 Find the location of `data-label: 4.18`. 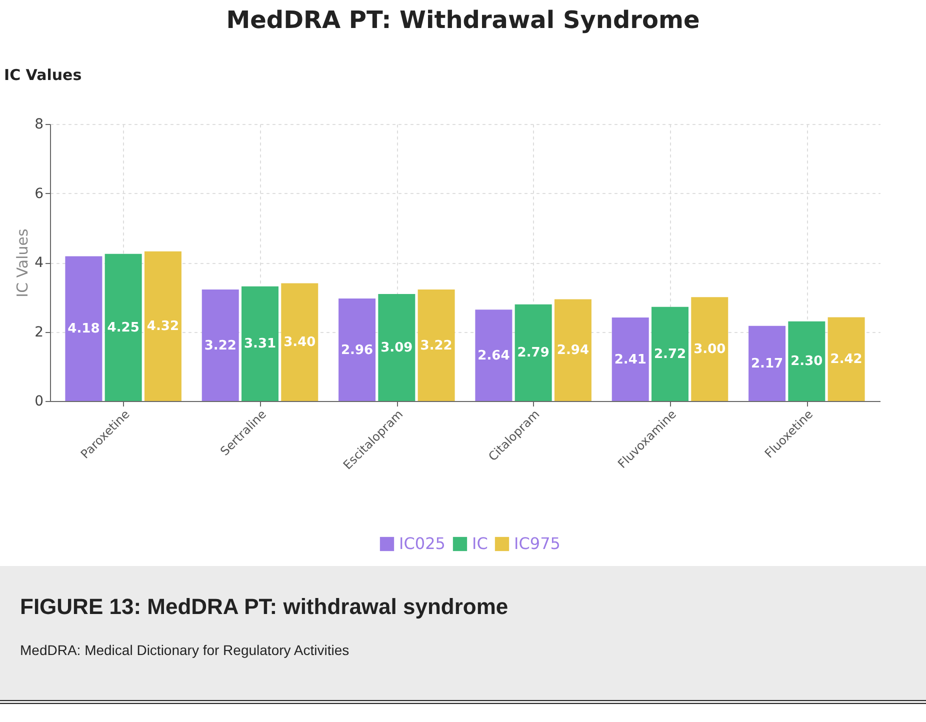

data-label: 4.18 is located at coordinates (84, 329).